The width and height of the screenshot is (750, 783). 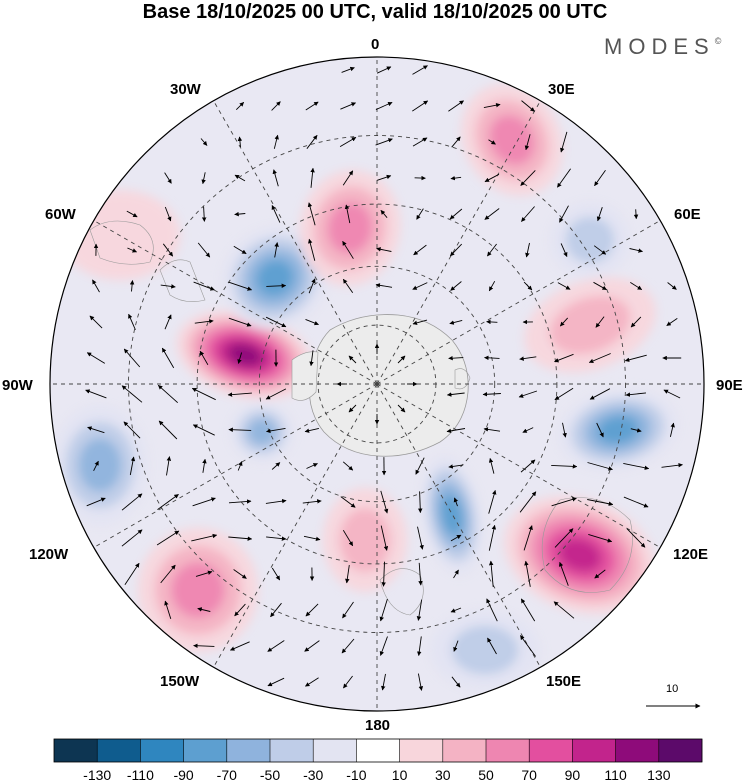 I want to click on colorbar, so click(x=378, y=750).